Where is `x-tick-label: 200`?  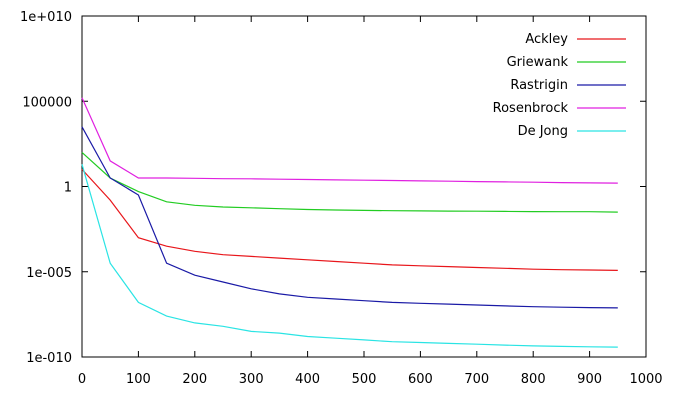
x-tick-label: 200 is located at coordinates (194, 379).